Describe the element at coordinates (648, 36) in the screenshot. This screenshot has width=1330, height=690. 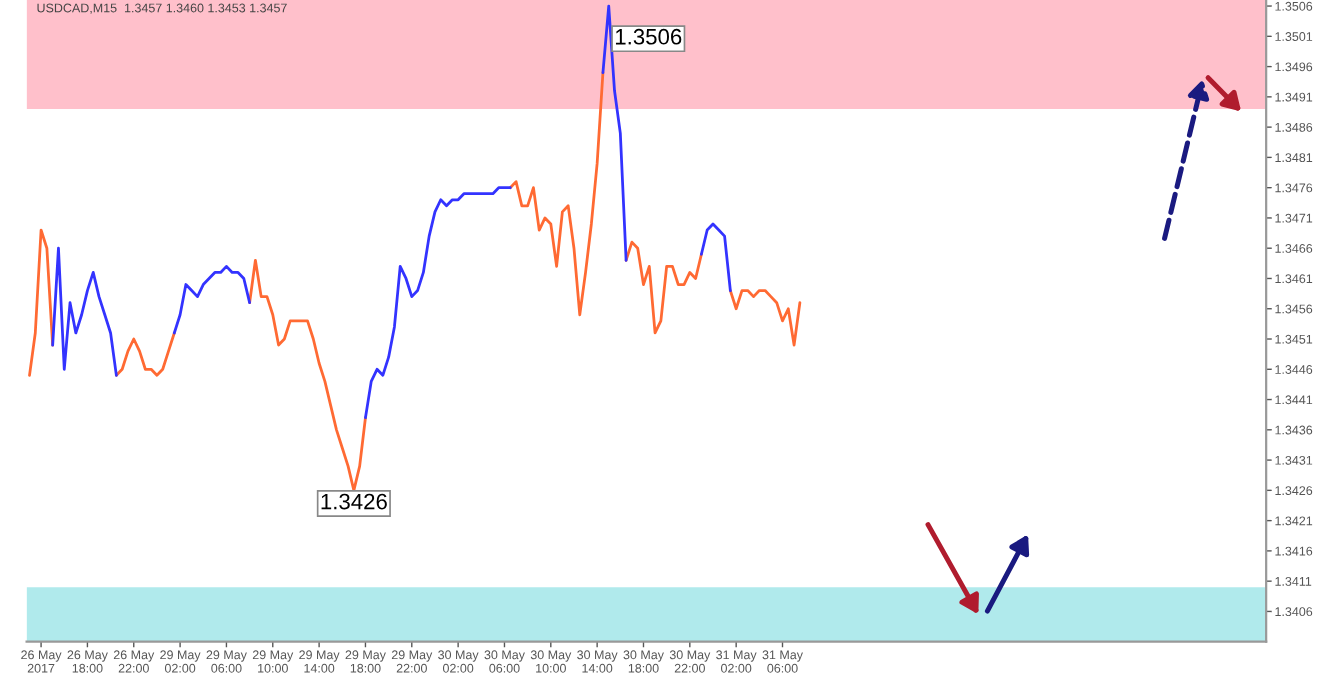
I see `annotation: 1.3506` at that location.